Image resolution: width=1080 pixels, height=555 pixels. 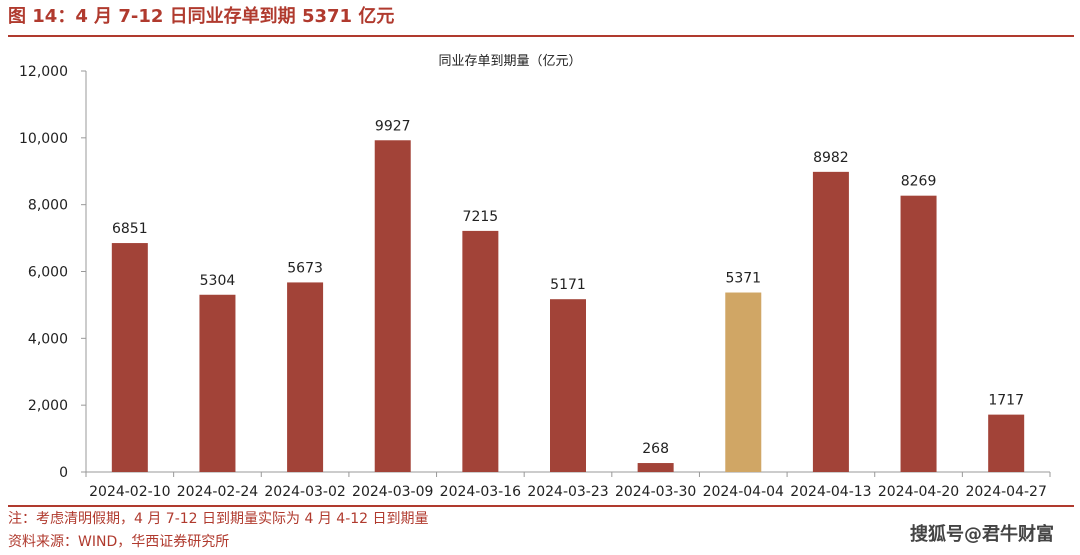 What do you see at coordinates (918, 492) in the screenshot?
I see `x-tick-label: 2024-04-20` at bounding box center [918, 492].